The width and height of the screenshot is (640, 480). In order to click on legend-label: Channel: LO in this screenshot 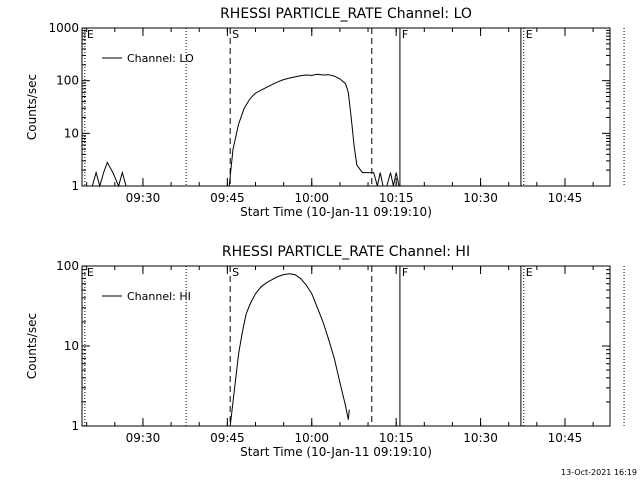, I will do `click(160, 58)`.